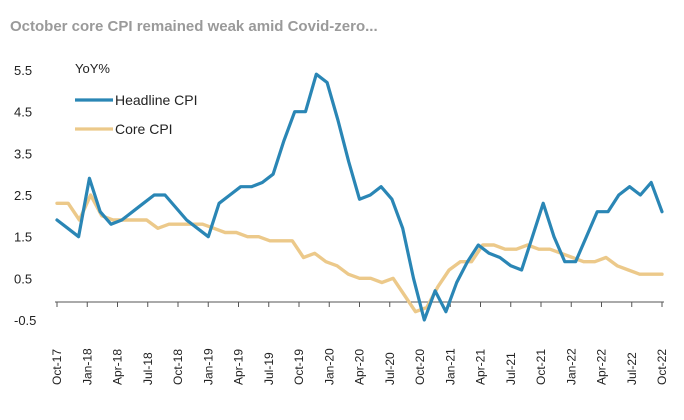 This screenshot has width=684, height=420. Describe the element at coordinates (25, 320) in the screenshot. I see `y-tick-label: -0.5` at that location.